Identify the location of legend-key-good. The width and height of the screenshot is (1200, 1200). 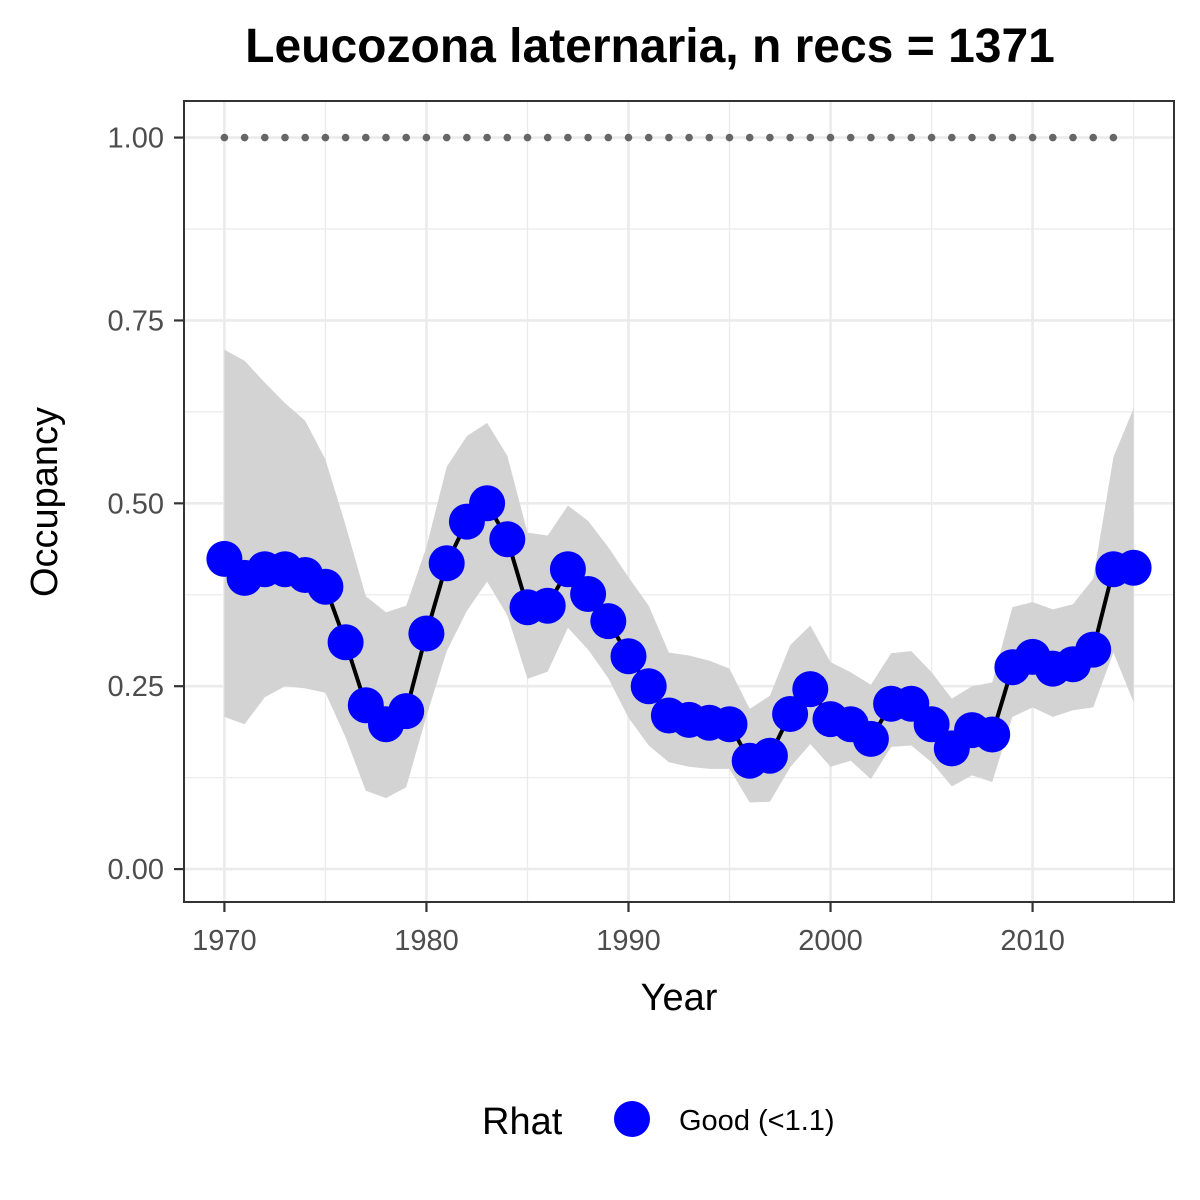
(632, 1119).